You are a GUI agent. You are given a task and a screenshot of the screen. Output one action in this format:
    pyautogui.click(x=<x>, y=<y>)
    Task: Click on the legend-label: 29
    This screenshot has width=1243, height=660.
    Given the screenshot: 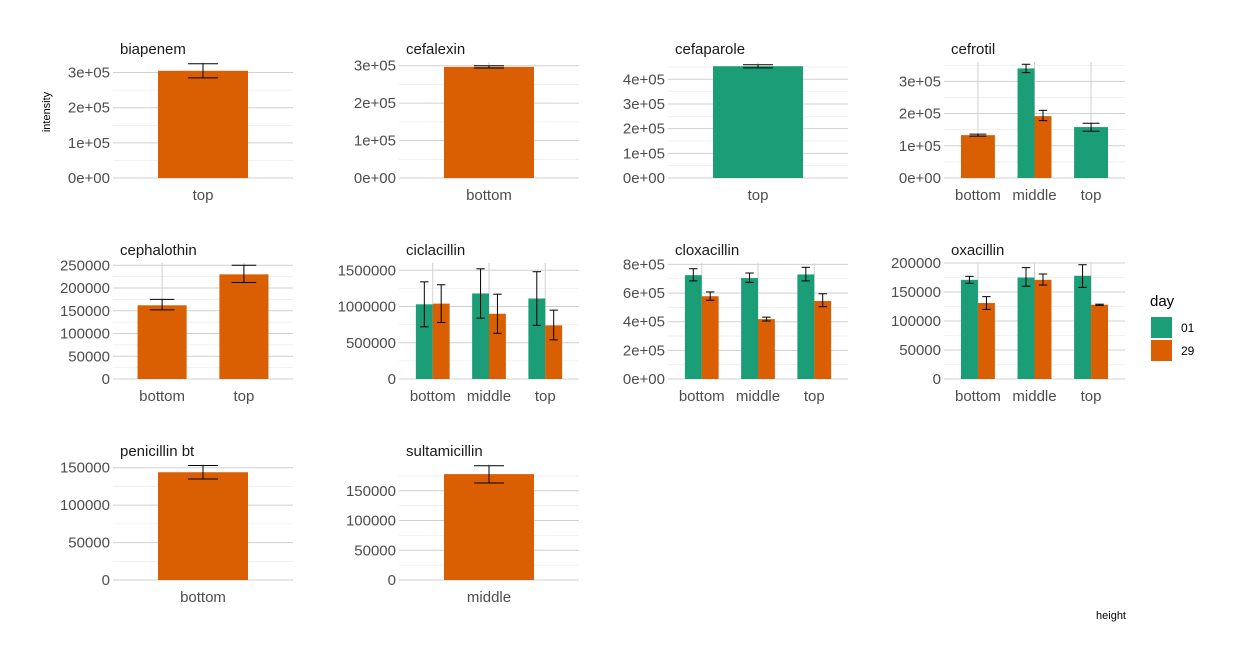 What is the action you would take?
    pyautogui.click(x=1188, y=351)
    